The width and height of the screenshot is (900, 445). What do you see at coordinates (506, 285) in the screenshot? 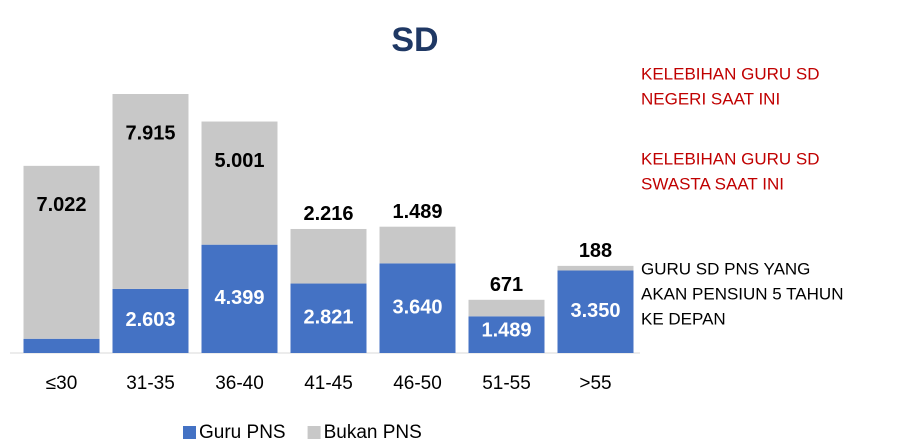
I see `data-label: 671` at bounding box center [506, 285].